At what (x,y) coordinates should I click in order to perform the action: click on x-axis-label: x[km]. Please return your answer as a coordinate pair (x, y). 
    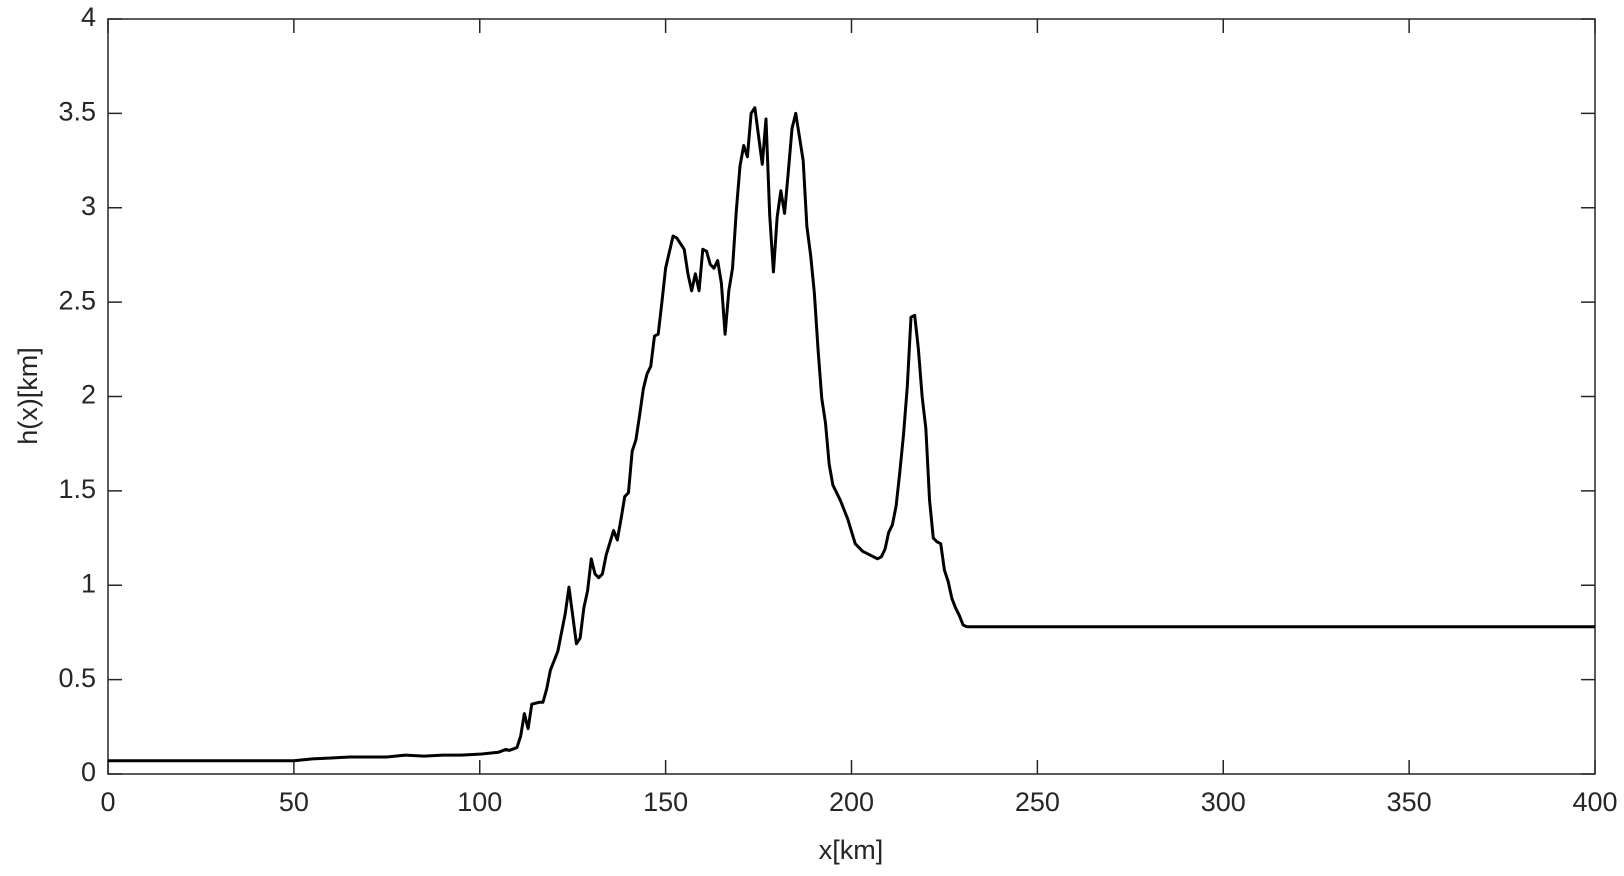
    Looking at the image, I should click on (851, 850).